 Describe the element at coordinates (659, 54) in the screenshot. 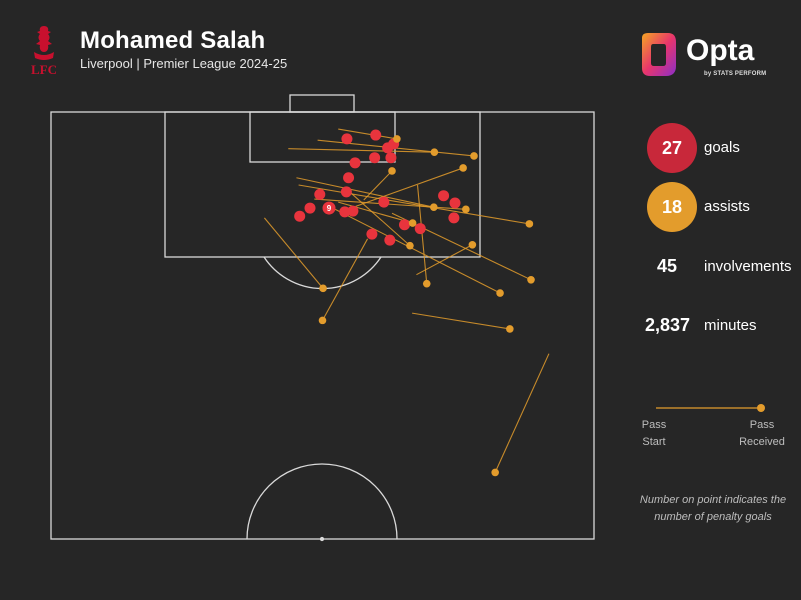

I see `opta-logo-icon` at that location.